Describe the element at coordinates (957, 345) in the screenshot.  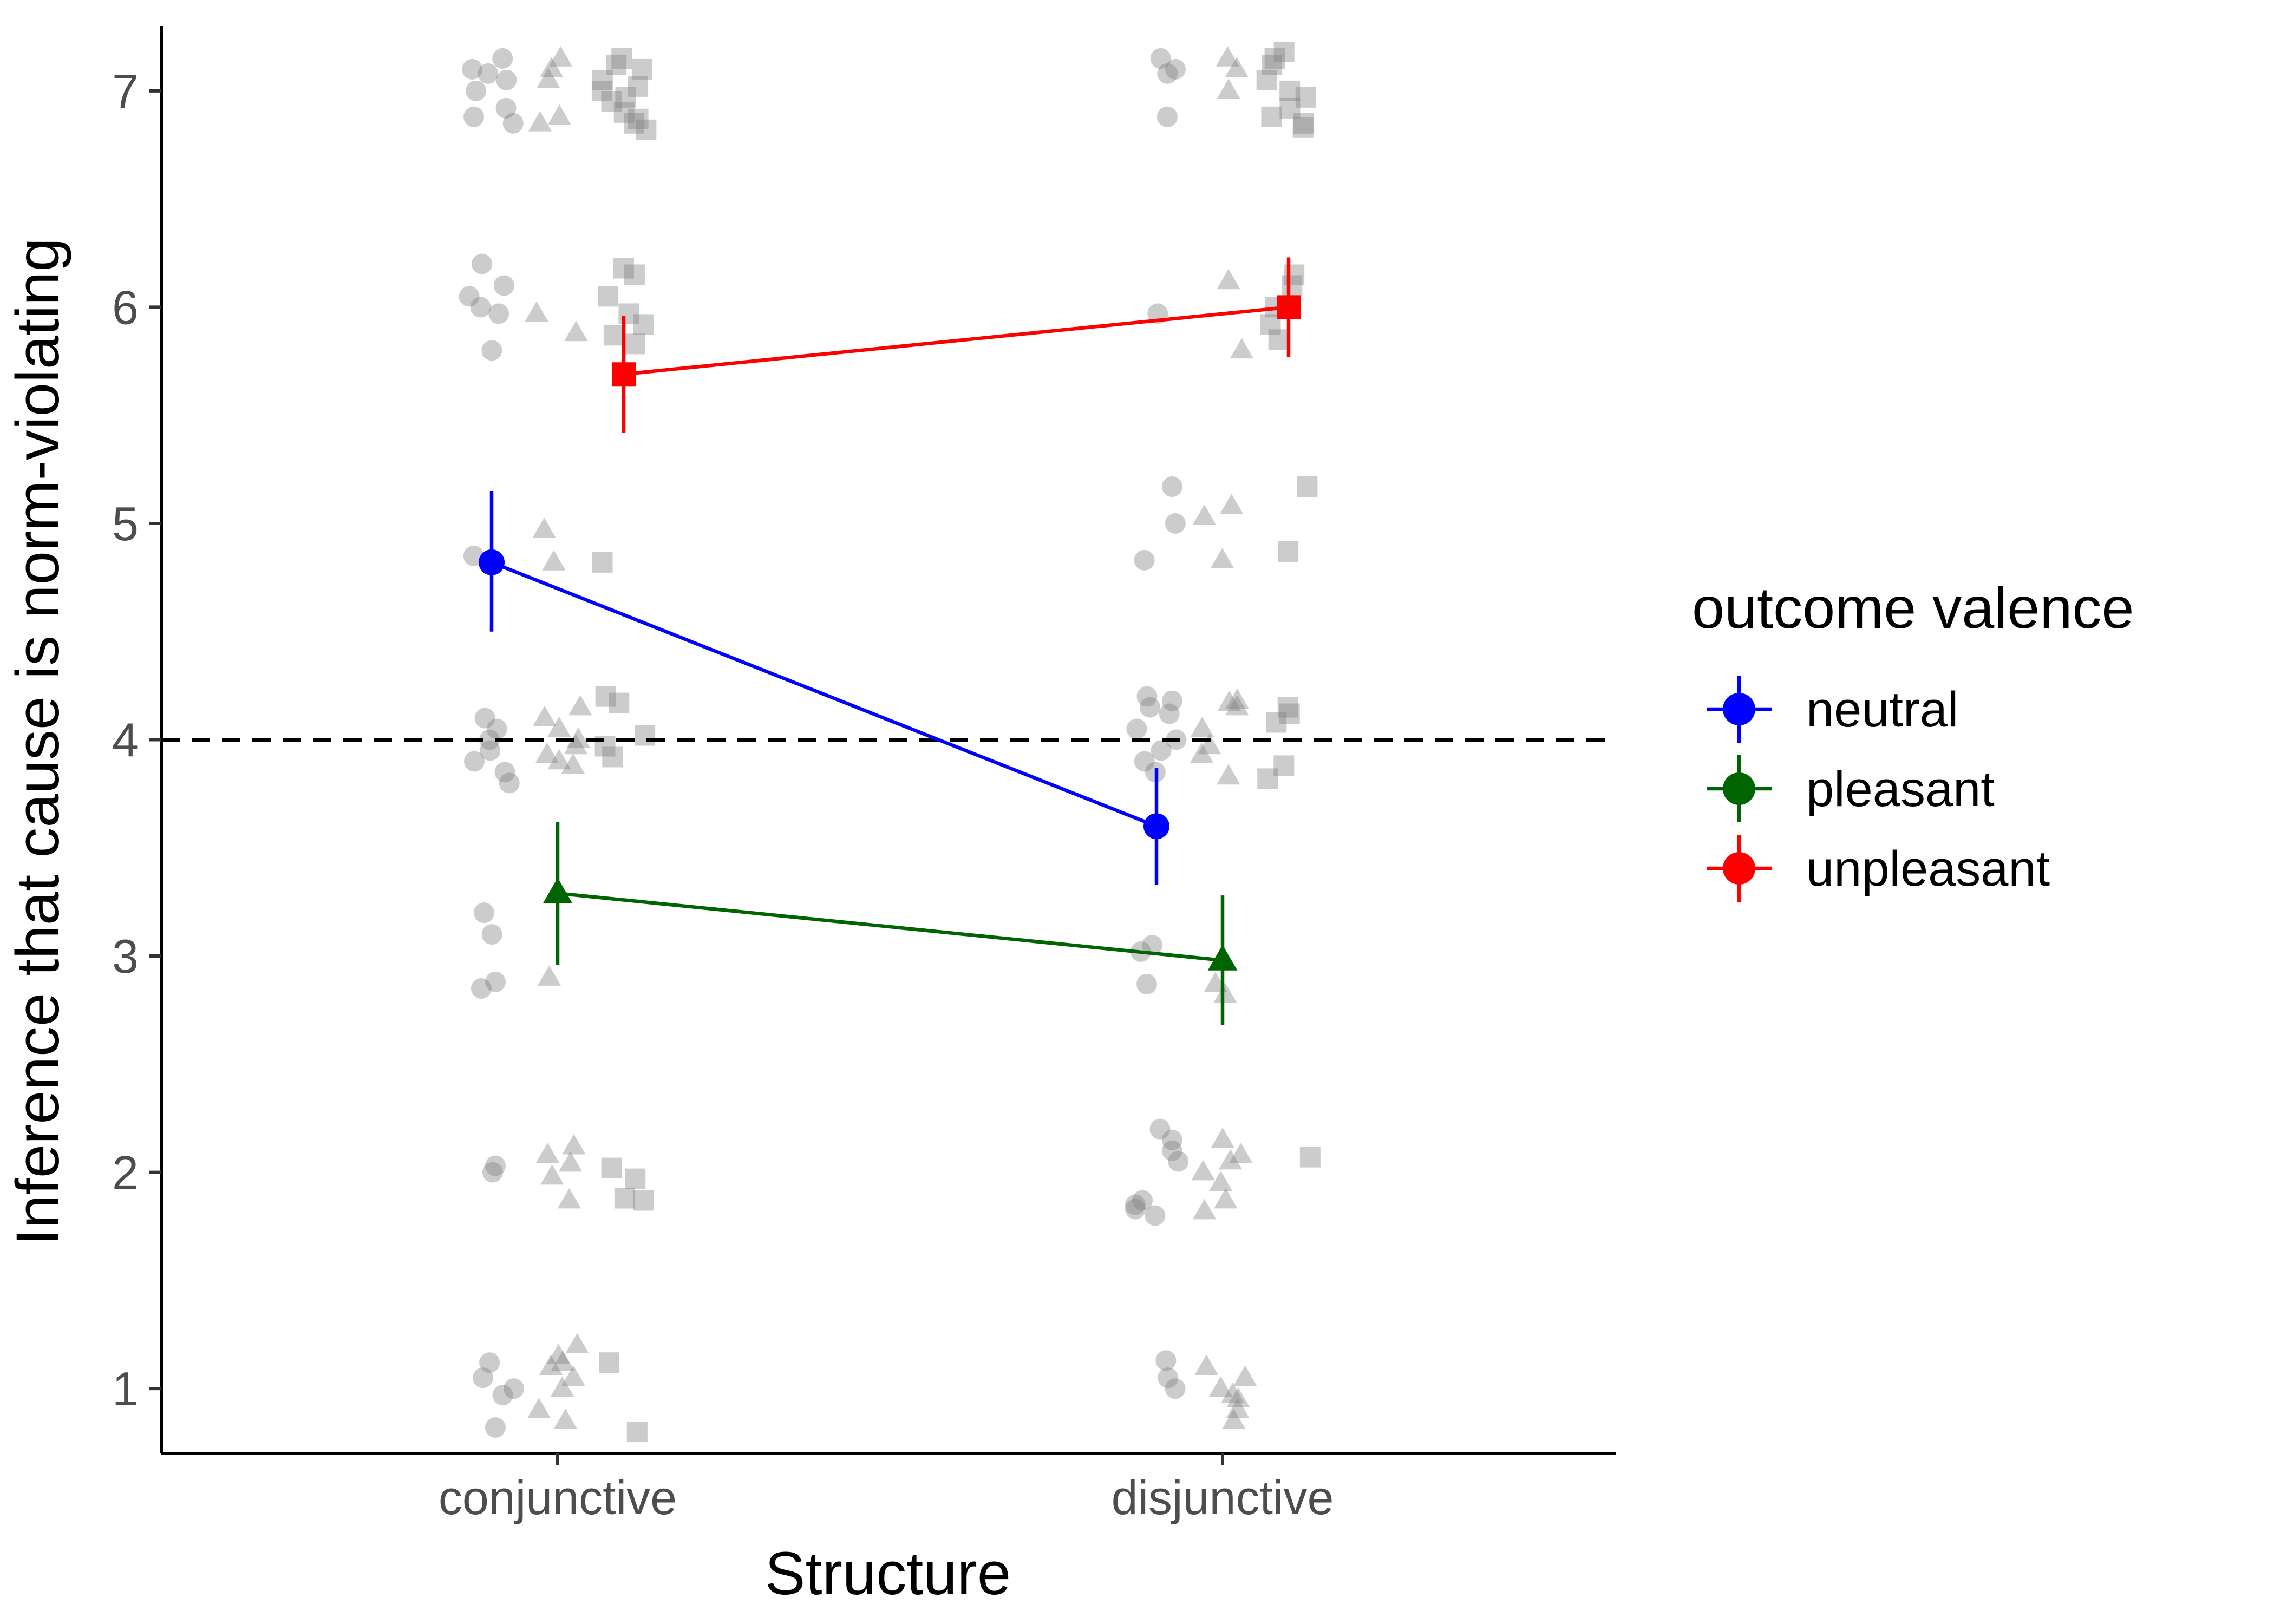
I see `series-unpleasant` at that location.